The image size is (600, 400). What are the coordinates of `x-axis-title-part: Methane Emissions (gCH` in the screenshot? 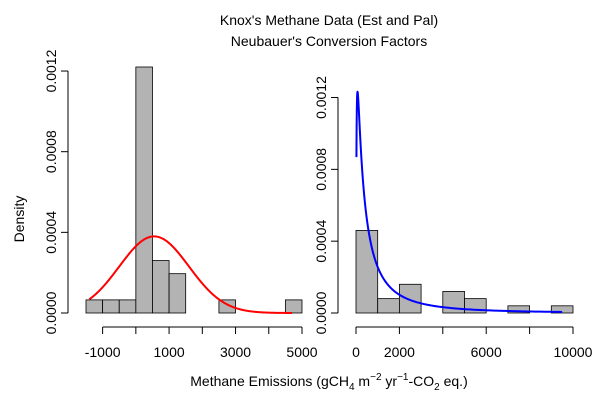 It's located at (269, 381).